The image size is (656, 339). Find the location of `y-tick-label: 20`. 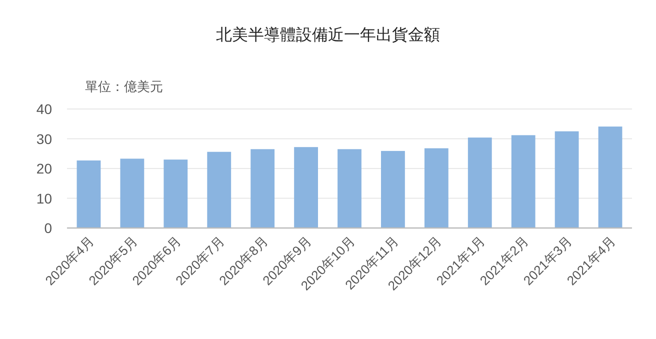

y-tick-label: 20 is located at coordinates (44, 168).